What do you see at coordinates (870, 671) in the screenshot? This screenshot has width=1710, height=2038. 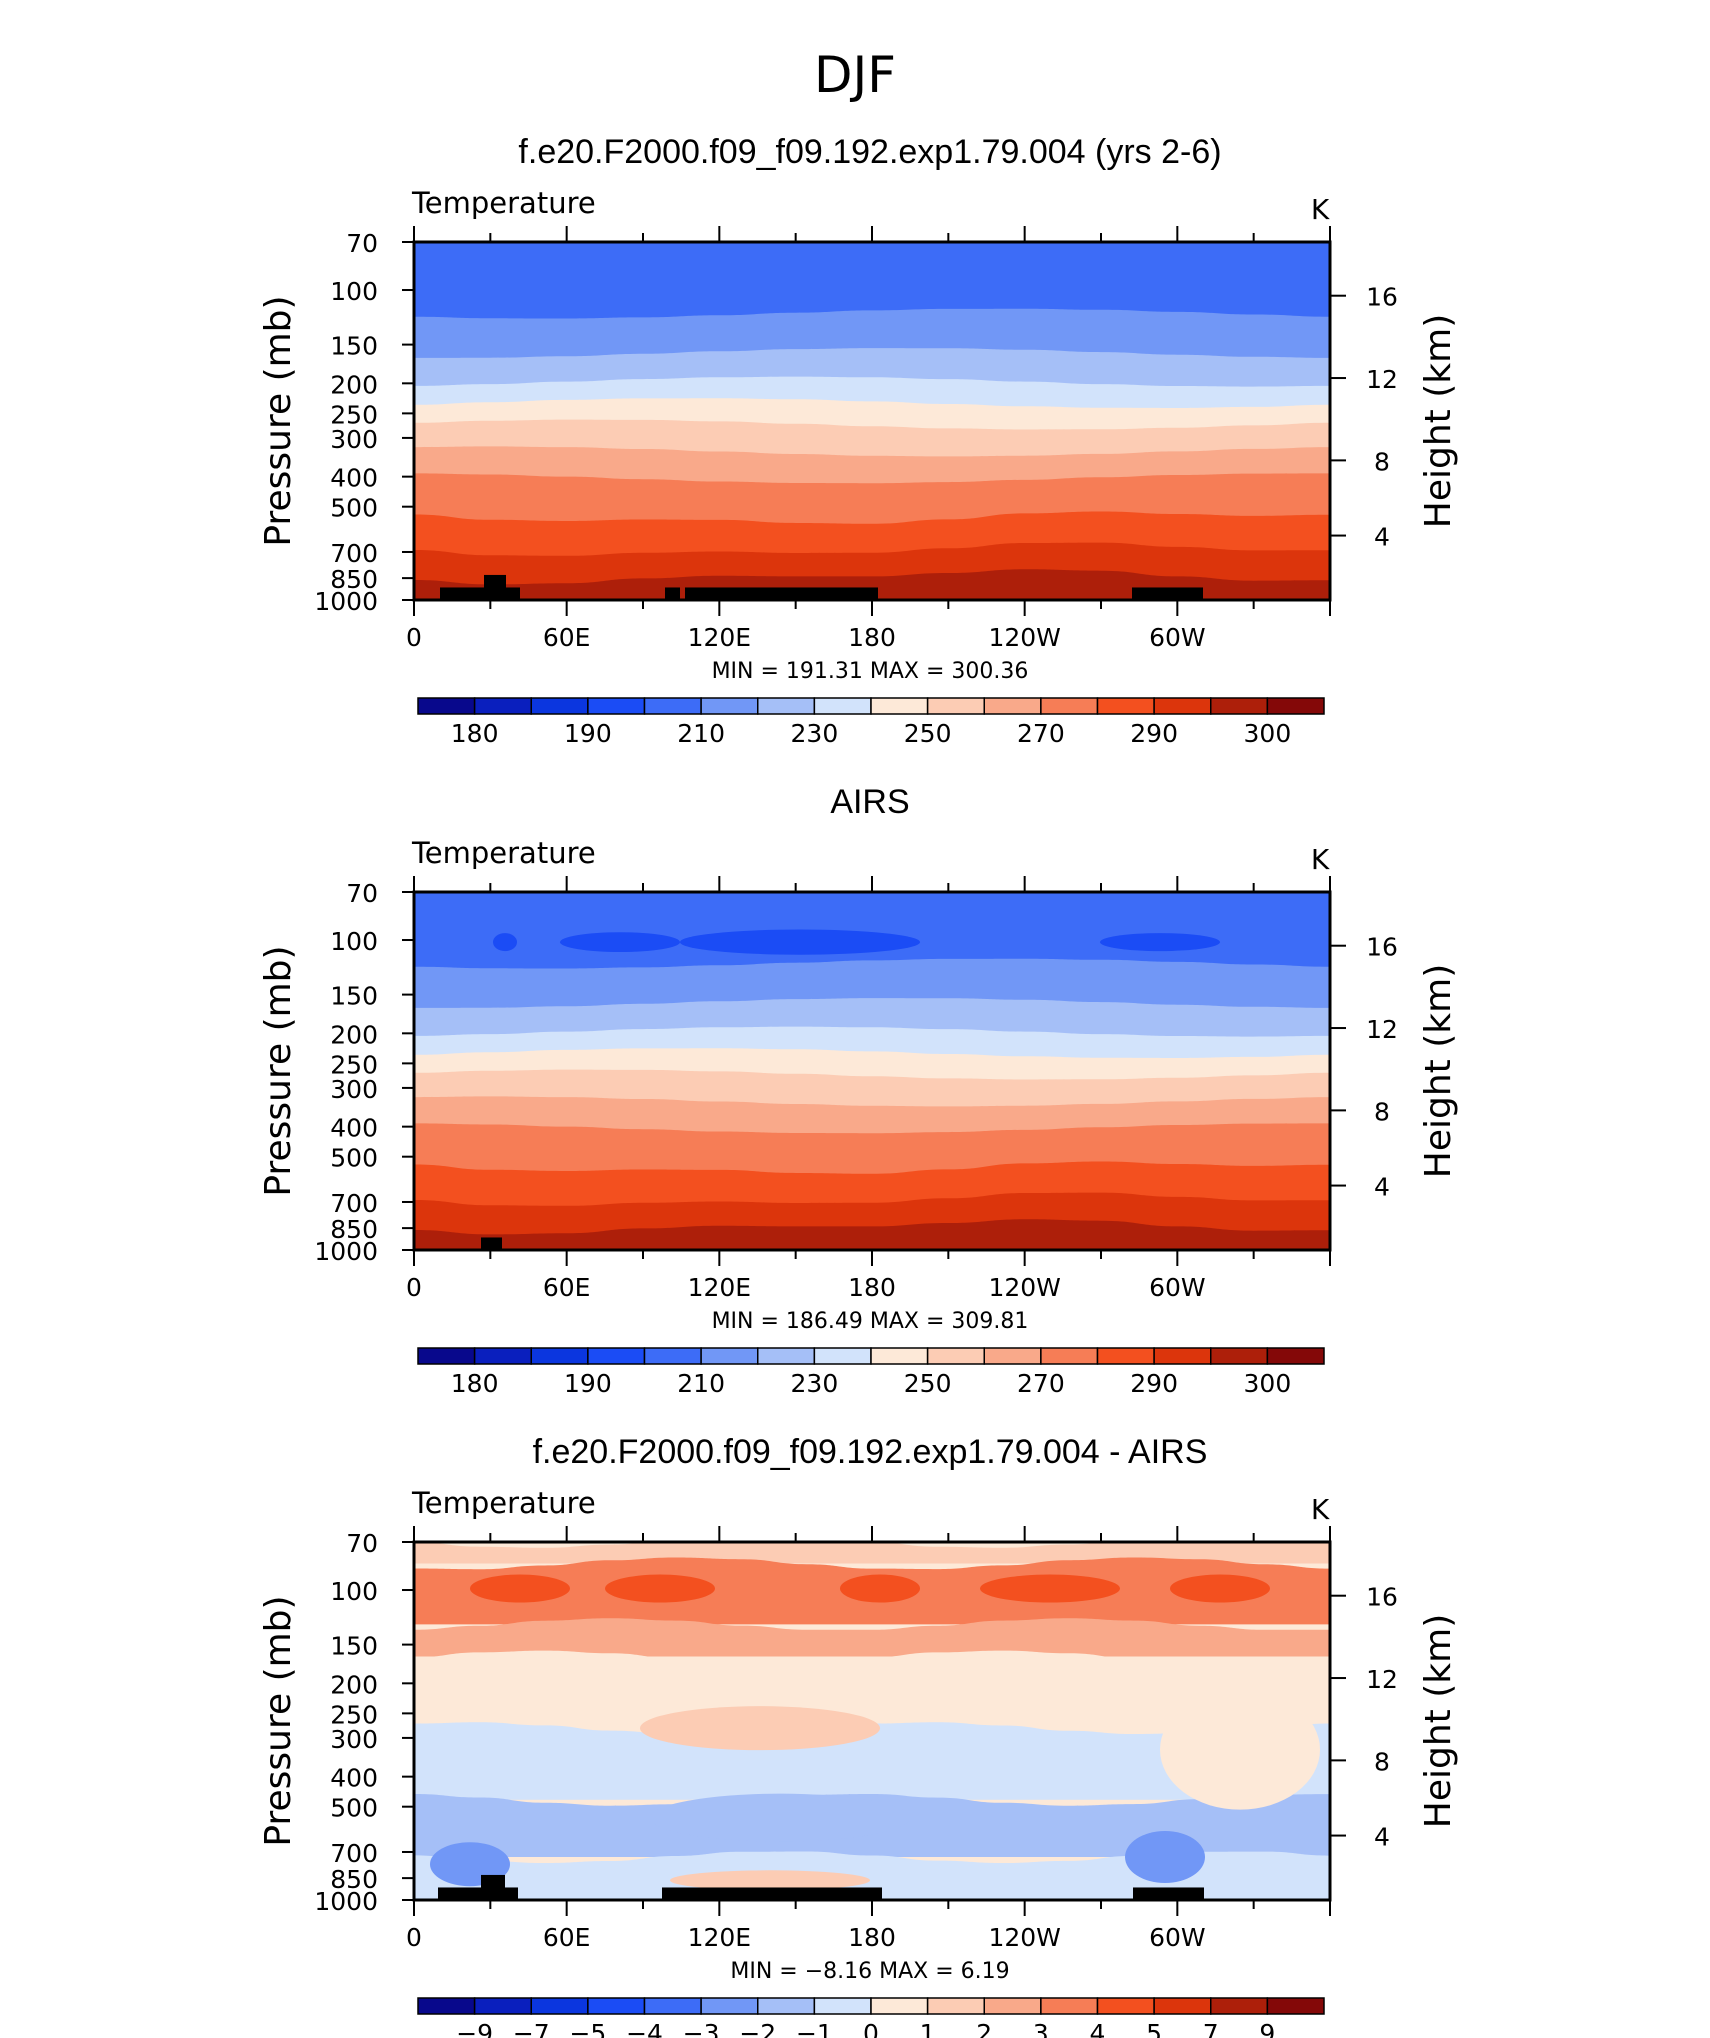 I see `min-max-label: MIN = 191.31 MAX = 300.36` at bounding box center [870, 671].